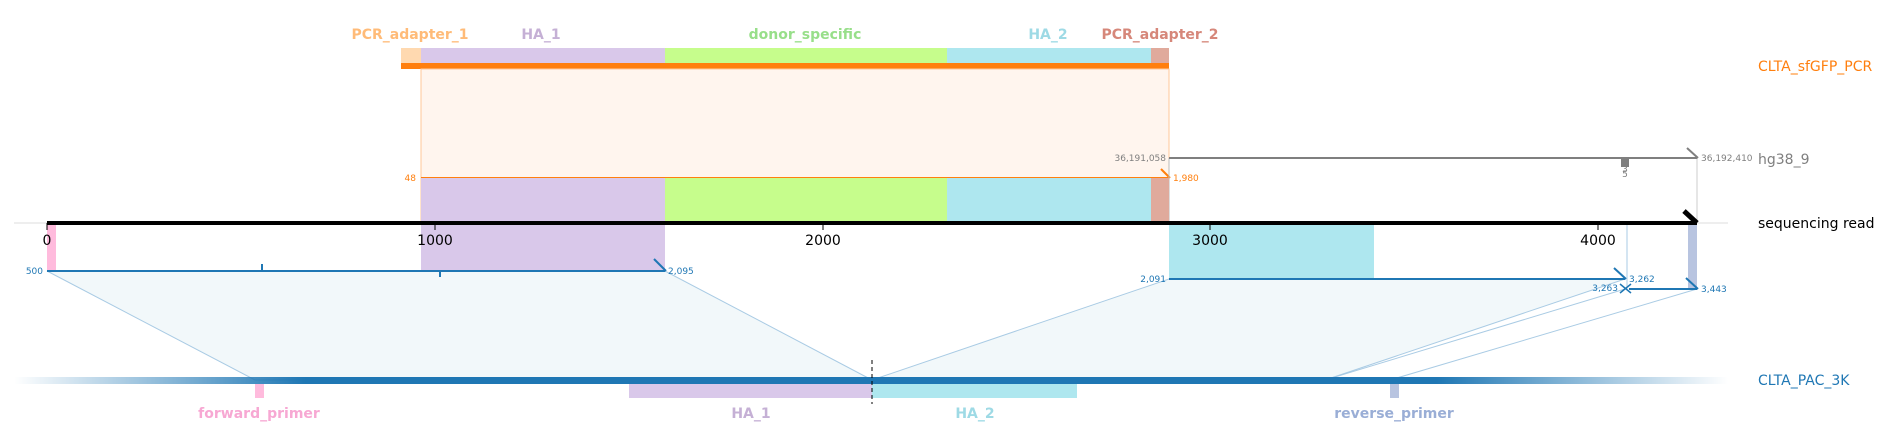 This screenshot has height=448, width=1883. What do you see at coordinates (806, 57) in the screenshot?
I see `pcr-feature-donor-specific` at bounding box center [806, 57].